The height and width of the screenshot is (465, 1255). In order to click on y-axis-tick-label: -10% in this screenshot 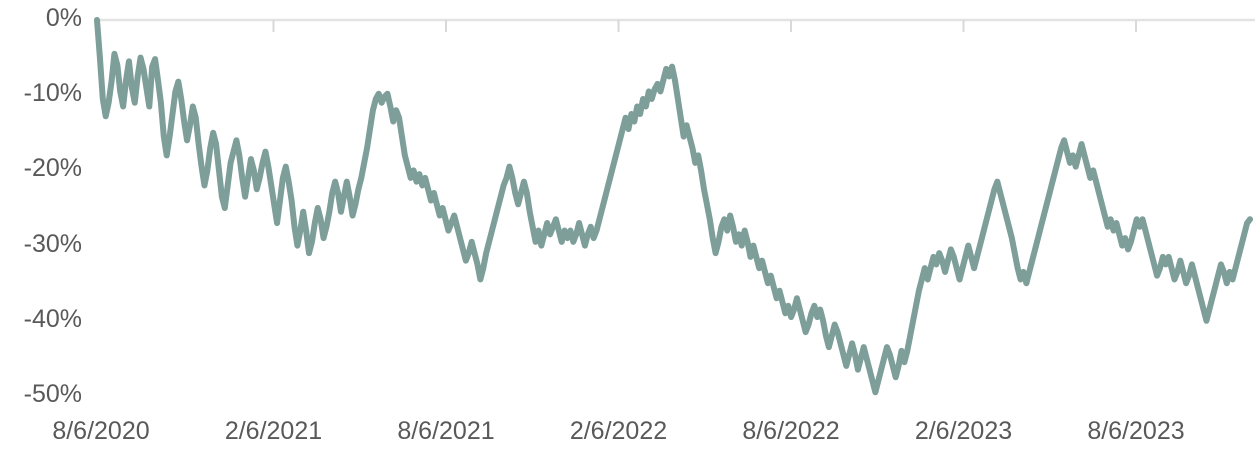, I will do `click(52, 93)`.